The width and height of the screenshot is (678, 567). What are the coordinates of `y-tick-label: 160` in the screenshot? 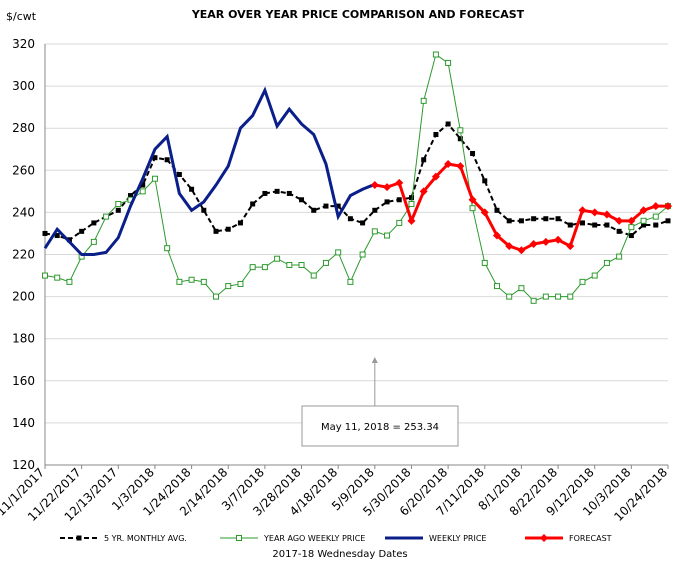 It's located at (23, 381).